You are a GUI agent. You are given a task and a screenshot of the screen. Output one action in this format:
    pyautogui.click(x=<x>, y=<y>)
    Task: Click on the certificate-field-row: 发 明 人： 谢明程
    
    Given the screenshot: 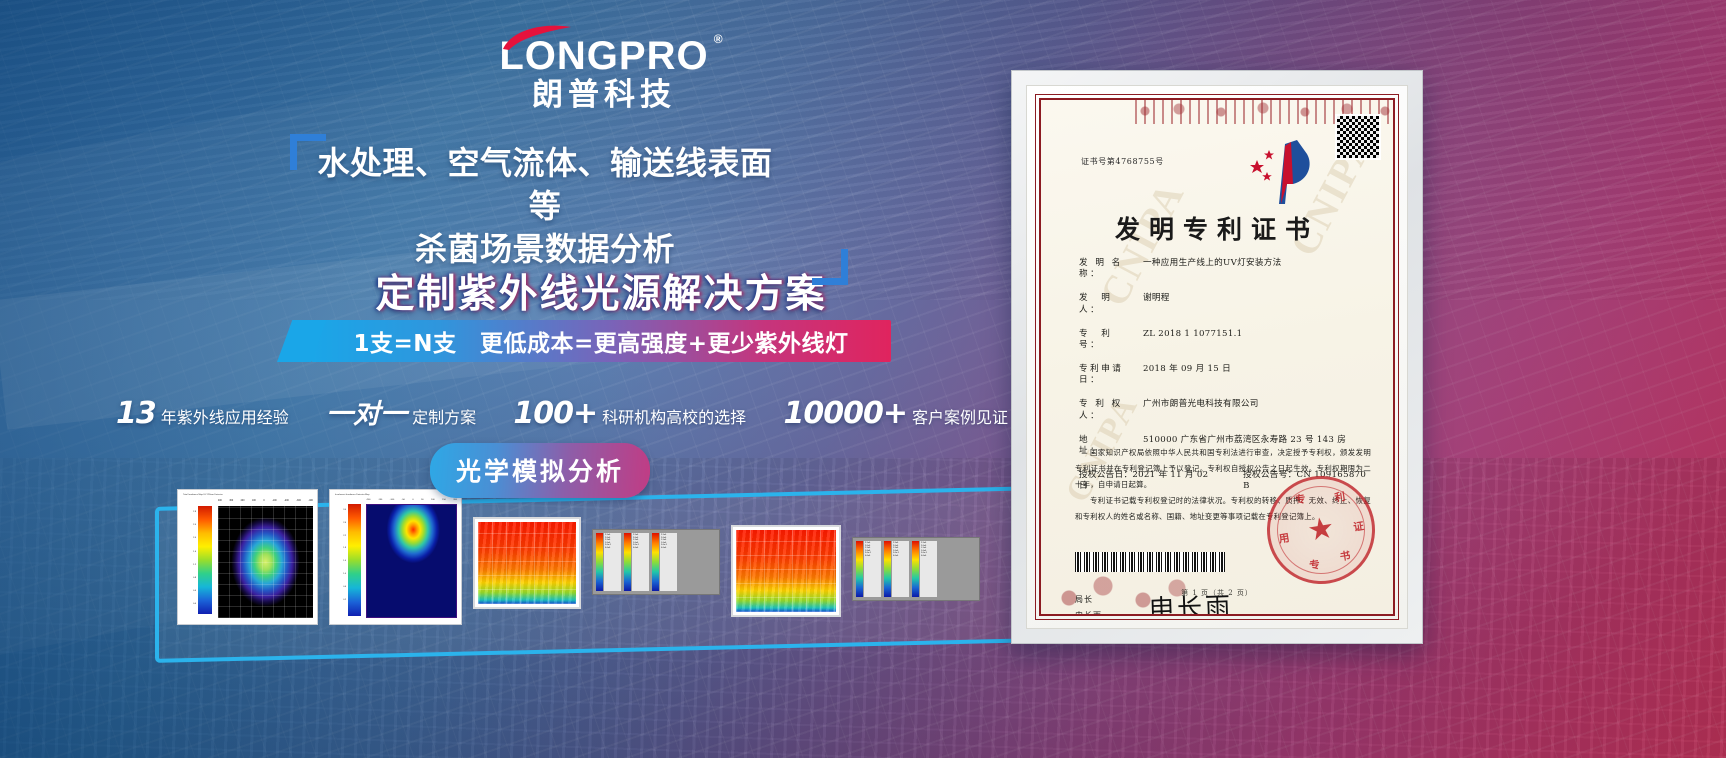 What is the action you would take?
    pyautogui.click(x=1224, y=304)
    